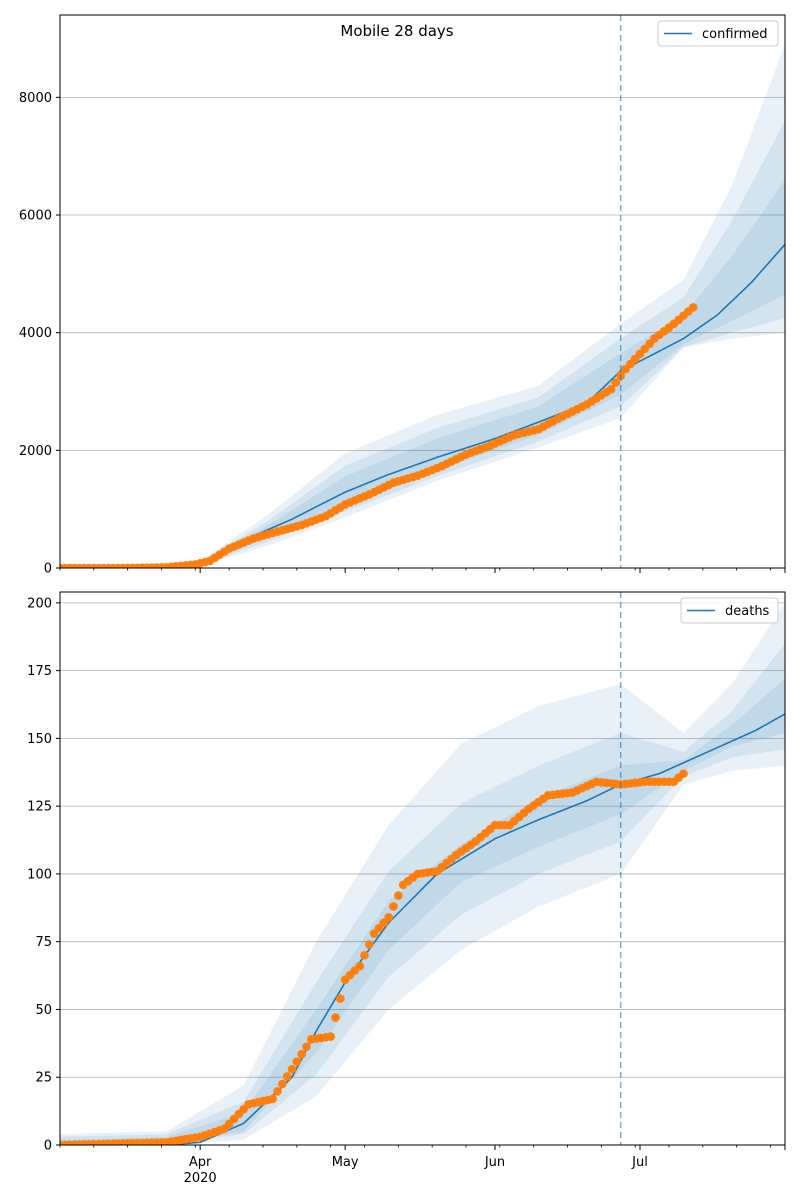  What do you see at coordinates (39, 739) in the screenshot?
I see `y-tick-label: 150` at bounding box center [39, 739].